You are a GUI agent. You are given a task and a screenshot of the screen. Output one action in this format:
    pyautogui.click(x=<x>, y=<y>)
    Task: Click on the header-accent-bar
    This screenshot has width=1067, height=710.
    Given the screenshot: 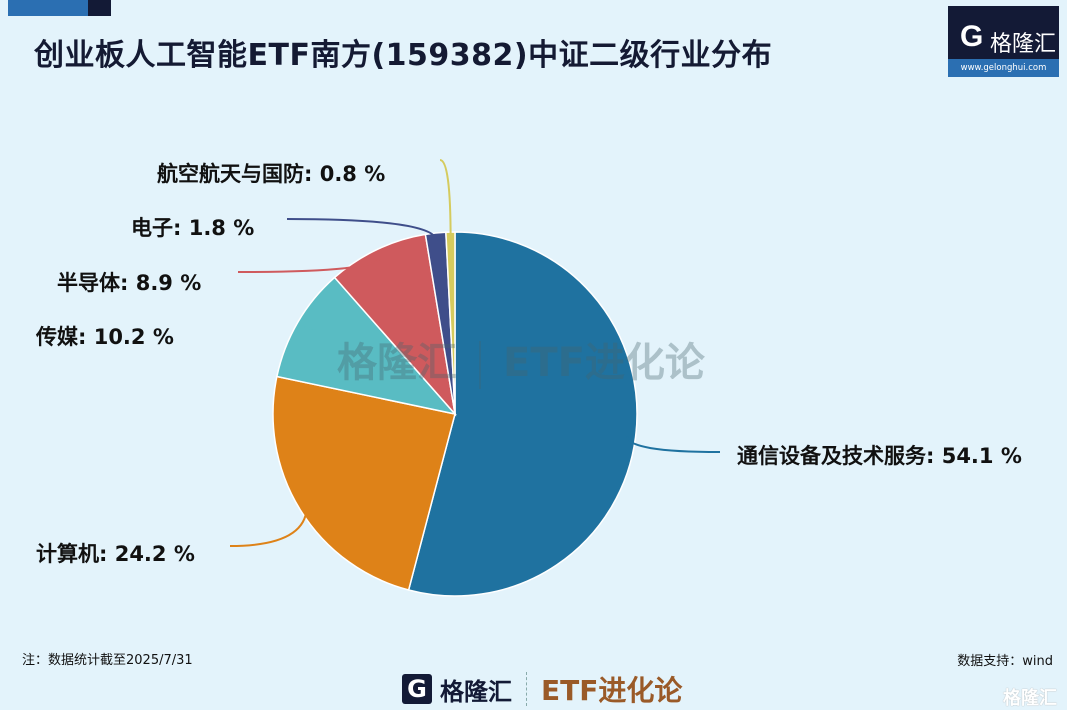 What is the action you would take?
    pyautogui.click(x=48, y=8)
    